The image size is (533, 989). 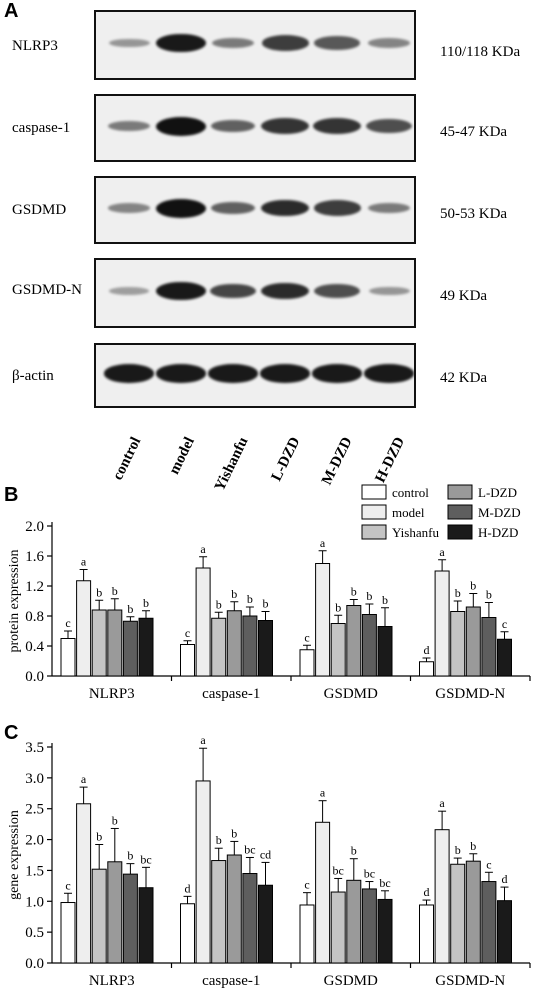 I want to click on y-tick-label: 3.5, so click(x=34, y=748).